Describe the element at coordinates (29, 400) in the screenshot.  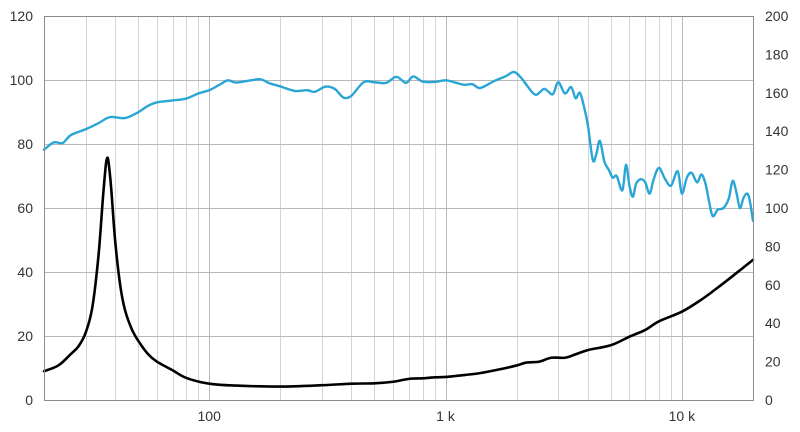
I see `left-y-tick-label: 0` at that location.